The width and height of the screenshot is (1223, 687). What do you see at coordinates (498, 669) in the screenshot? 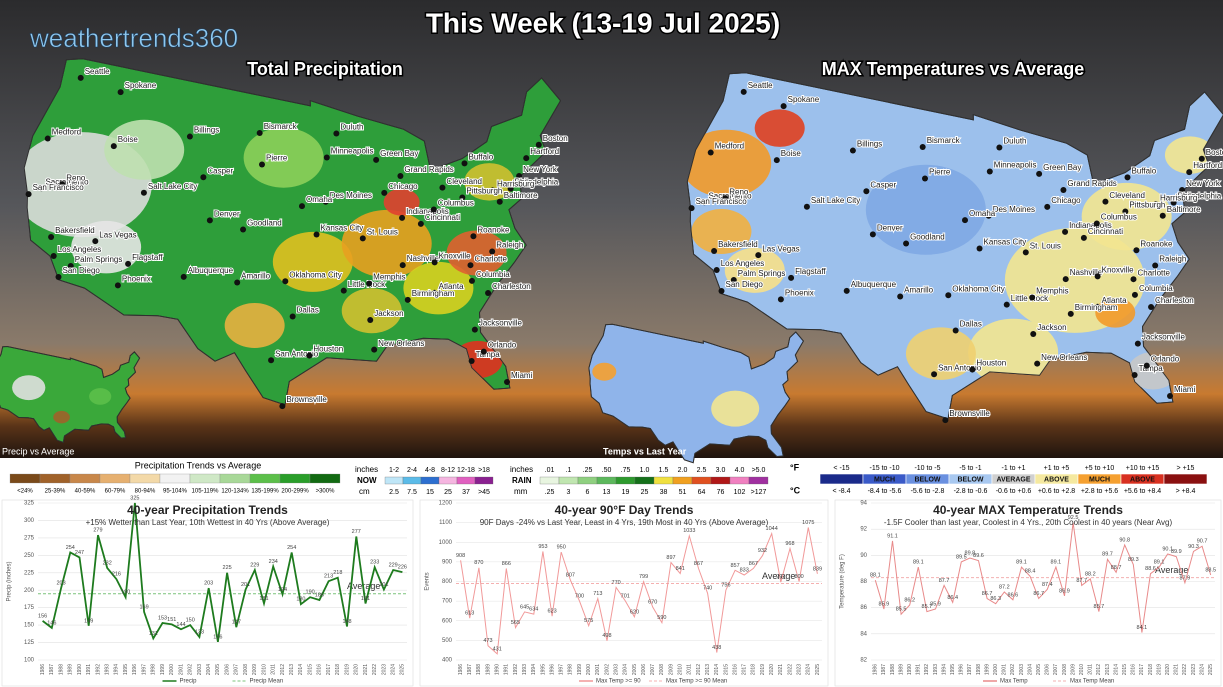
I see `x-tick-label: 1990` at bounding box center [498, 669].